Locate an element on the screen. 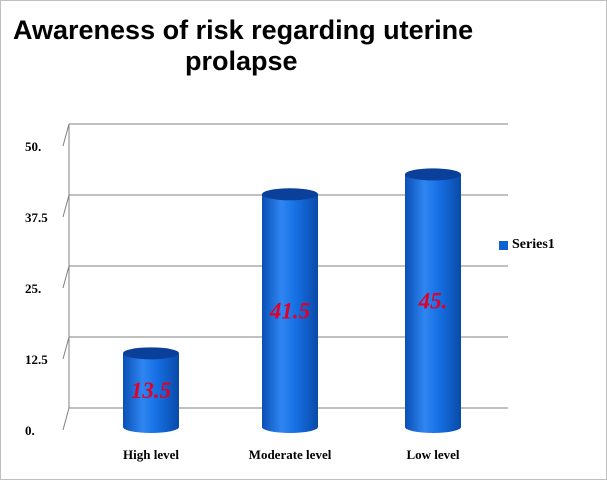  y-tick-label: 0. is located at coordinates (30, 430).